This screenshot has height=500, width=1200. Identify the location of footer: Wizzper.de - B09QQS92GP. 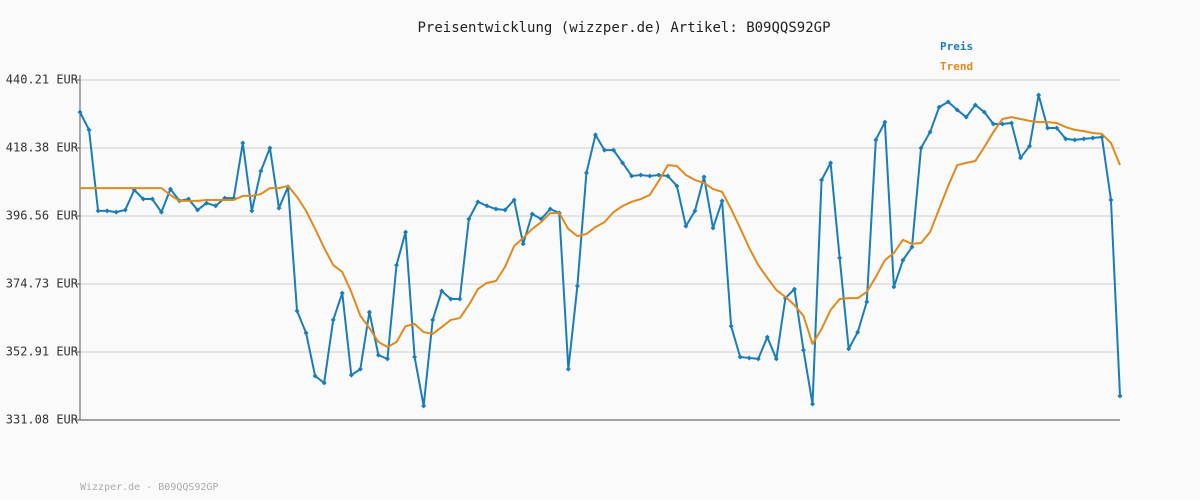
(149, 487).